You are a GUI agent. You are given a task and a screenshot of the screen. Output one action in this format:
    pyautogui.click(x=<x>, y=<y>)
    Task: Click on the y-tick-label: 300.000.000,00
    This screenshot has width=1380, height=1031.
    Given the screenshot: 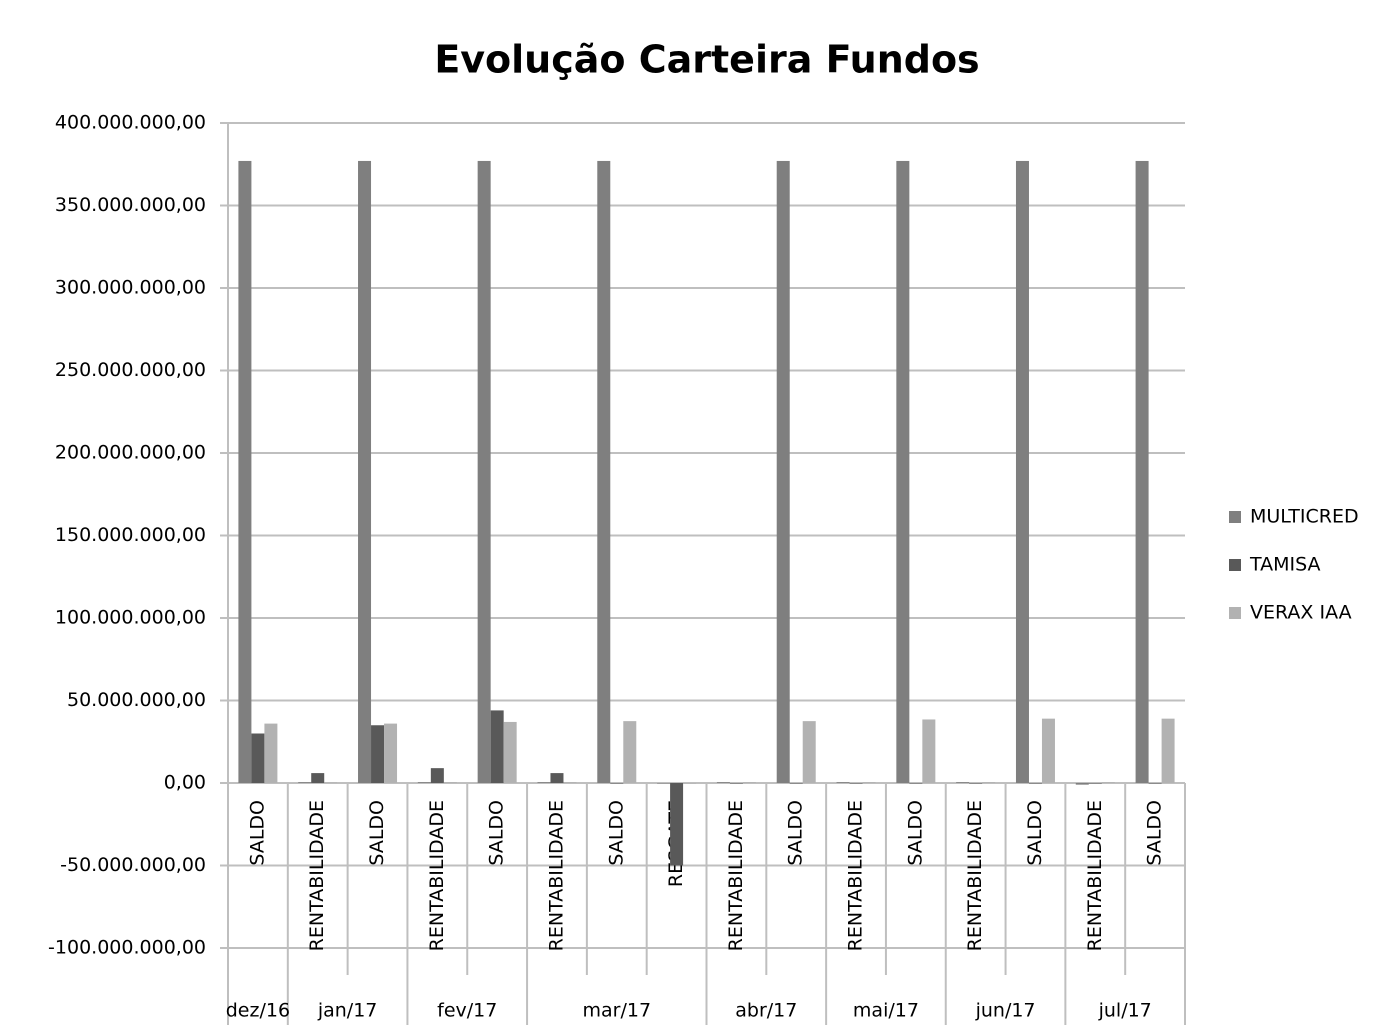 What is the action you would take?
    pyautogui.click(x=130, y=288)
    